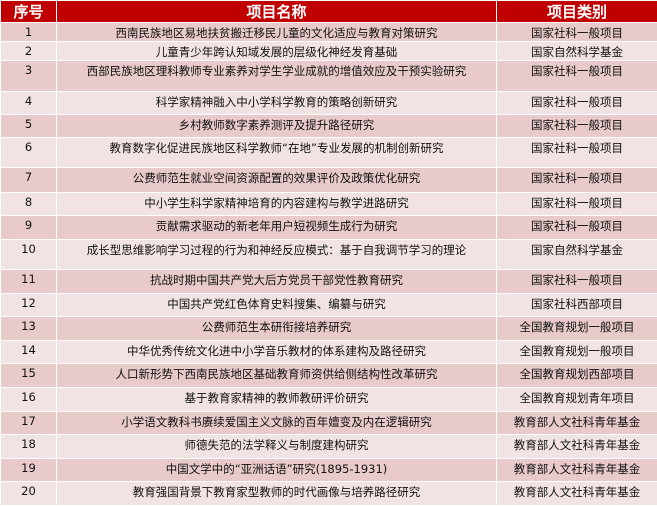 This screenshot has height=506, width=657. Describe the element at coordinates (29, 103) in the screenshot. I see `cell-index: 4` at that location.